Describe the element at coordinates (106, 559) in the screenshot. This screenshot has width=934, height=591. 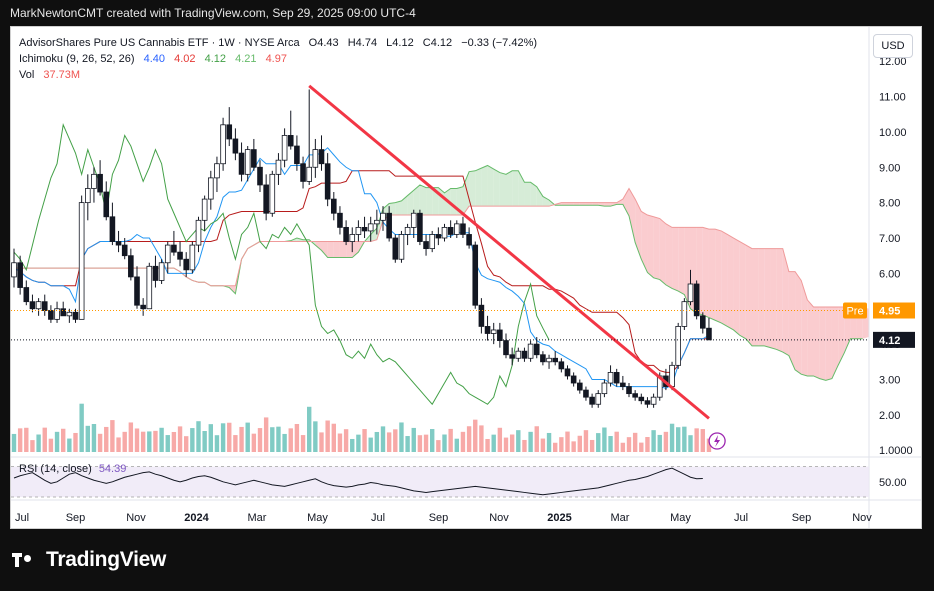
I see `brand-name: TradingView` at that location.